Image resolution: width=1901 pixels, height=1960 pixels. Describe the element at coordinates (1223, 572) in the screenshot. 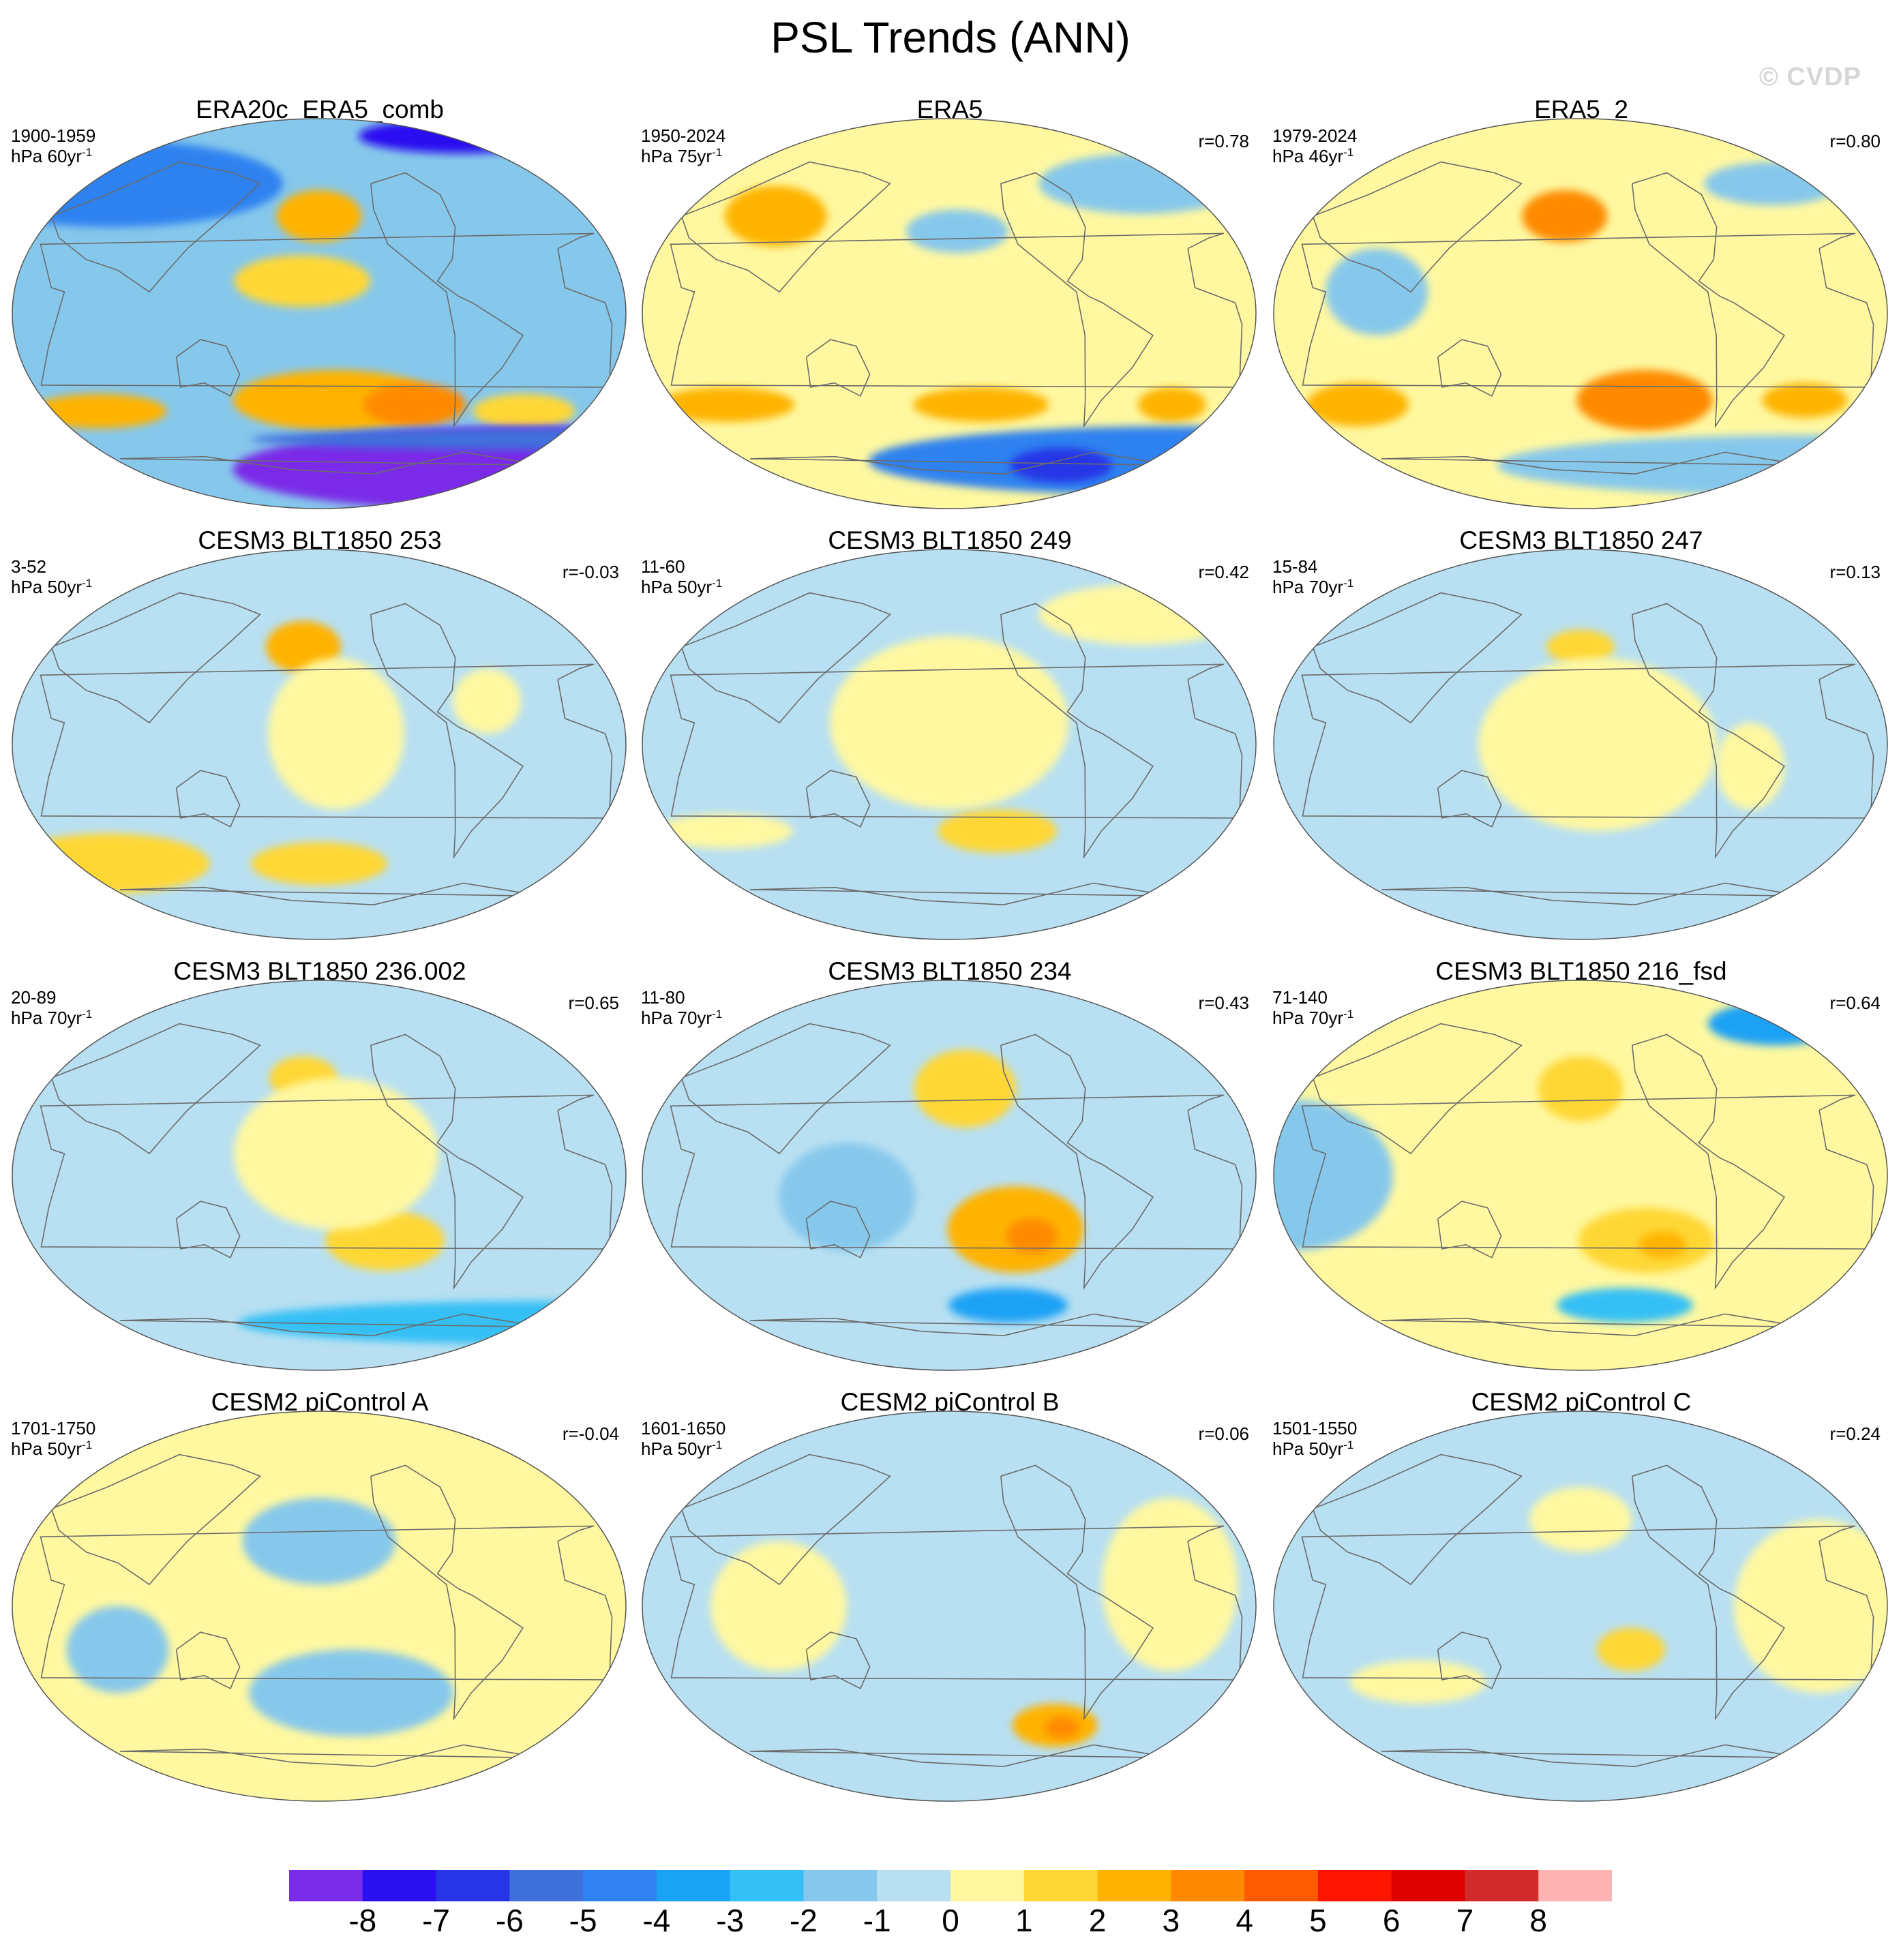

I see `panel-correlation: r=0.42` at that location.